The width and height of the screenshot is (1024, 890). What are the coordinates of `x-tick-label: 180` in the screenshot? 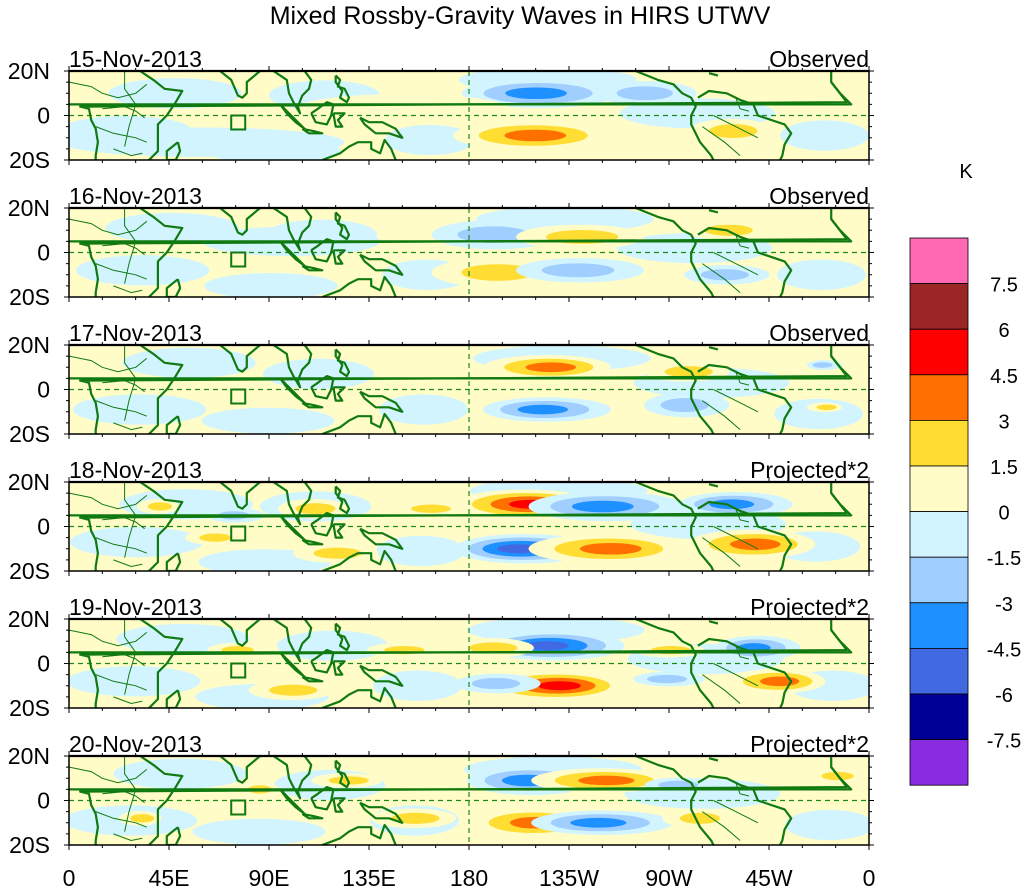 It's located at (469, 877).